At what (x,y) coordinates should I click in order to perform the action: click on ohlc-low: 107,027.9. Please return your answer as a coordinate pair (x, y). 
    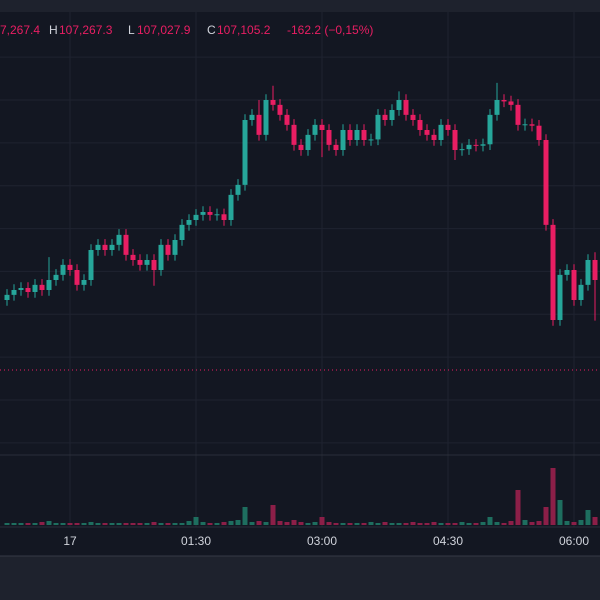
    Looking at the image, I should click on (164, 30).